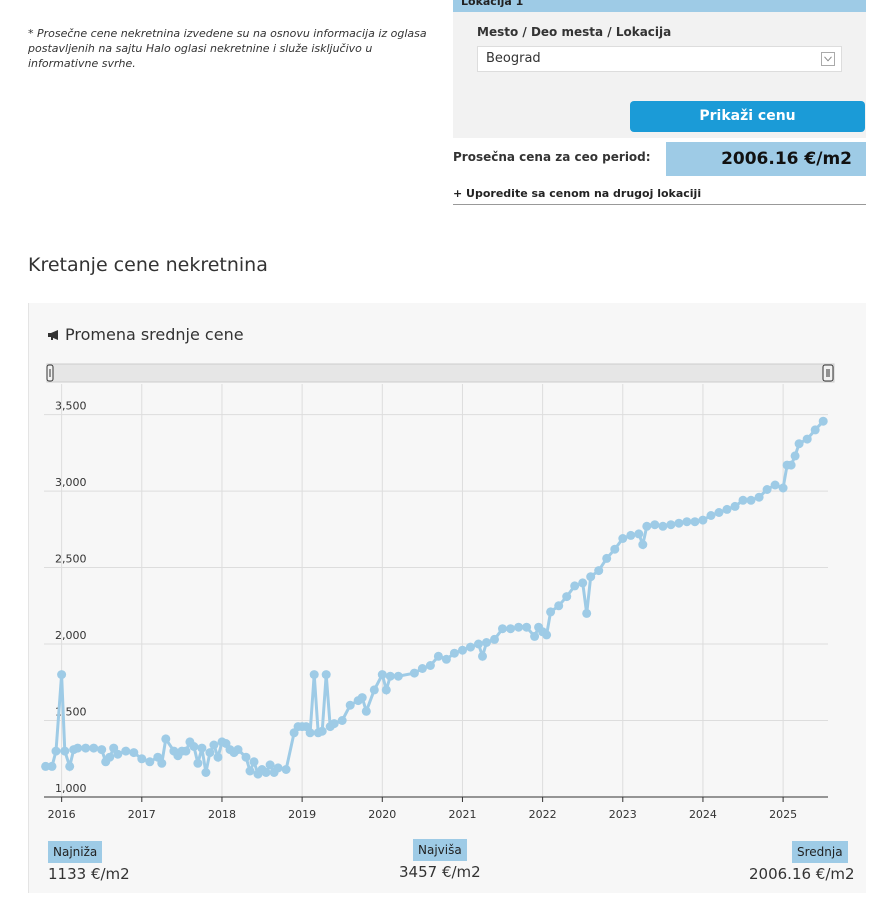 This screenshot has width=892, height=900. I want to click on navigator-bar, so click(440, 373).